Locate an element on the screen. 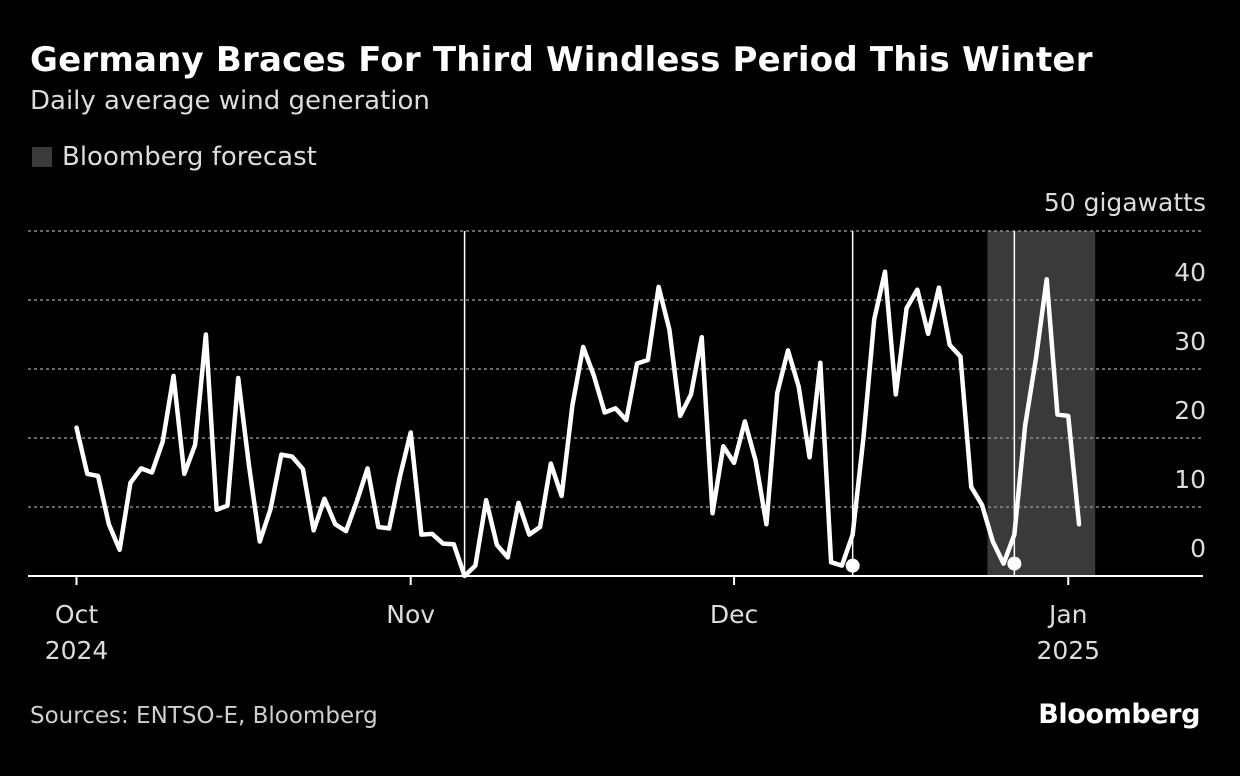 The width and height of the screenshot is (1240, 776). x-tick-label-jan: Jan is located at coordinates (1067, 614).